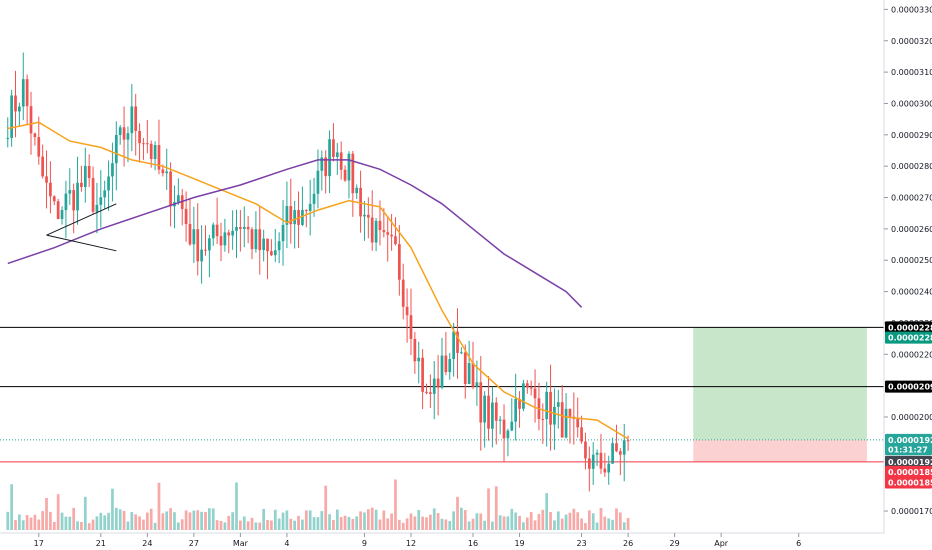 The image size is (932, 550). What do you see at coordinates (581, 543) in the screenshot?
I see `time-tick-label: 23` at bounding box center [581, 543].